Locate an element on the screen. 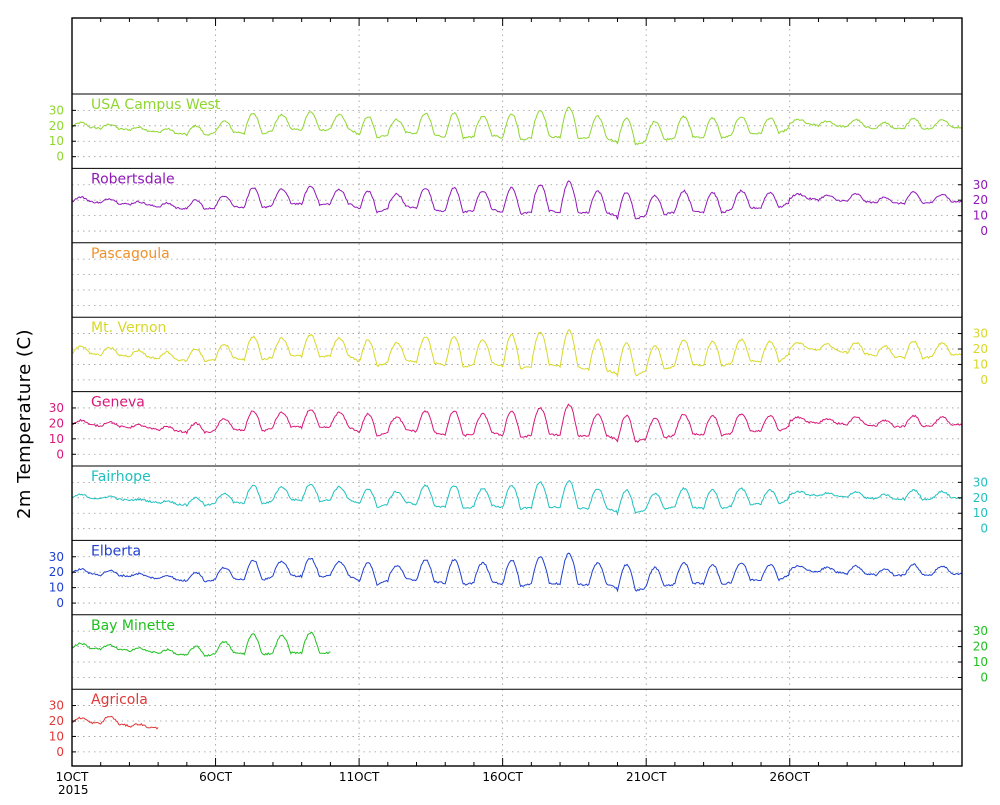  robertsdale-y-tick-label: 0 is located at coordinates (984, 231).